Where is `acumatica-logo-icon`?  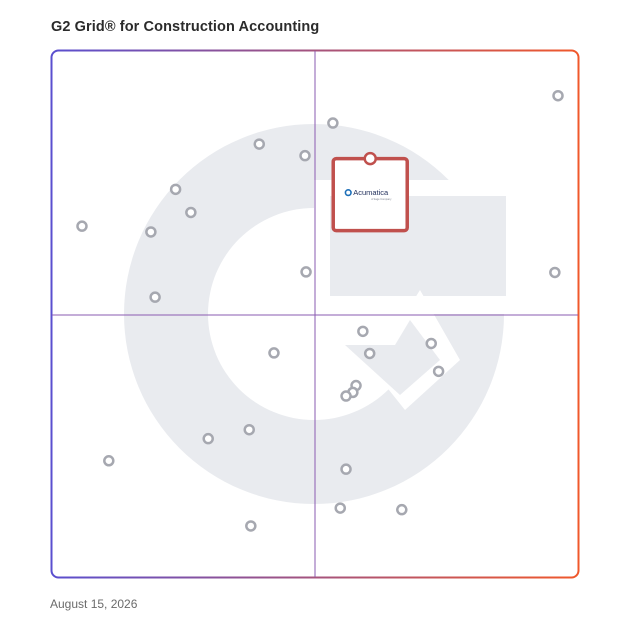
acumatica-logo-icon is located at coordinates (348, 193).